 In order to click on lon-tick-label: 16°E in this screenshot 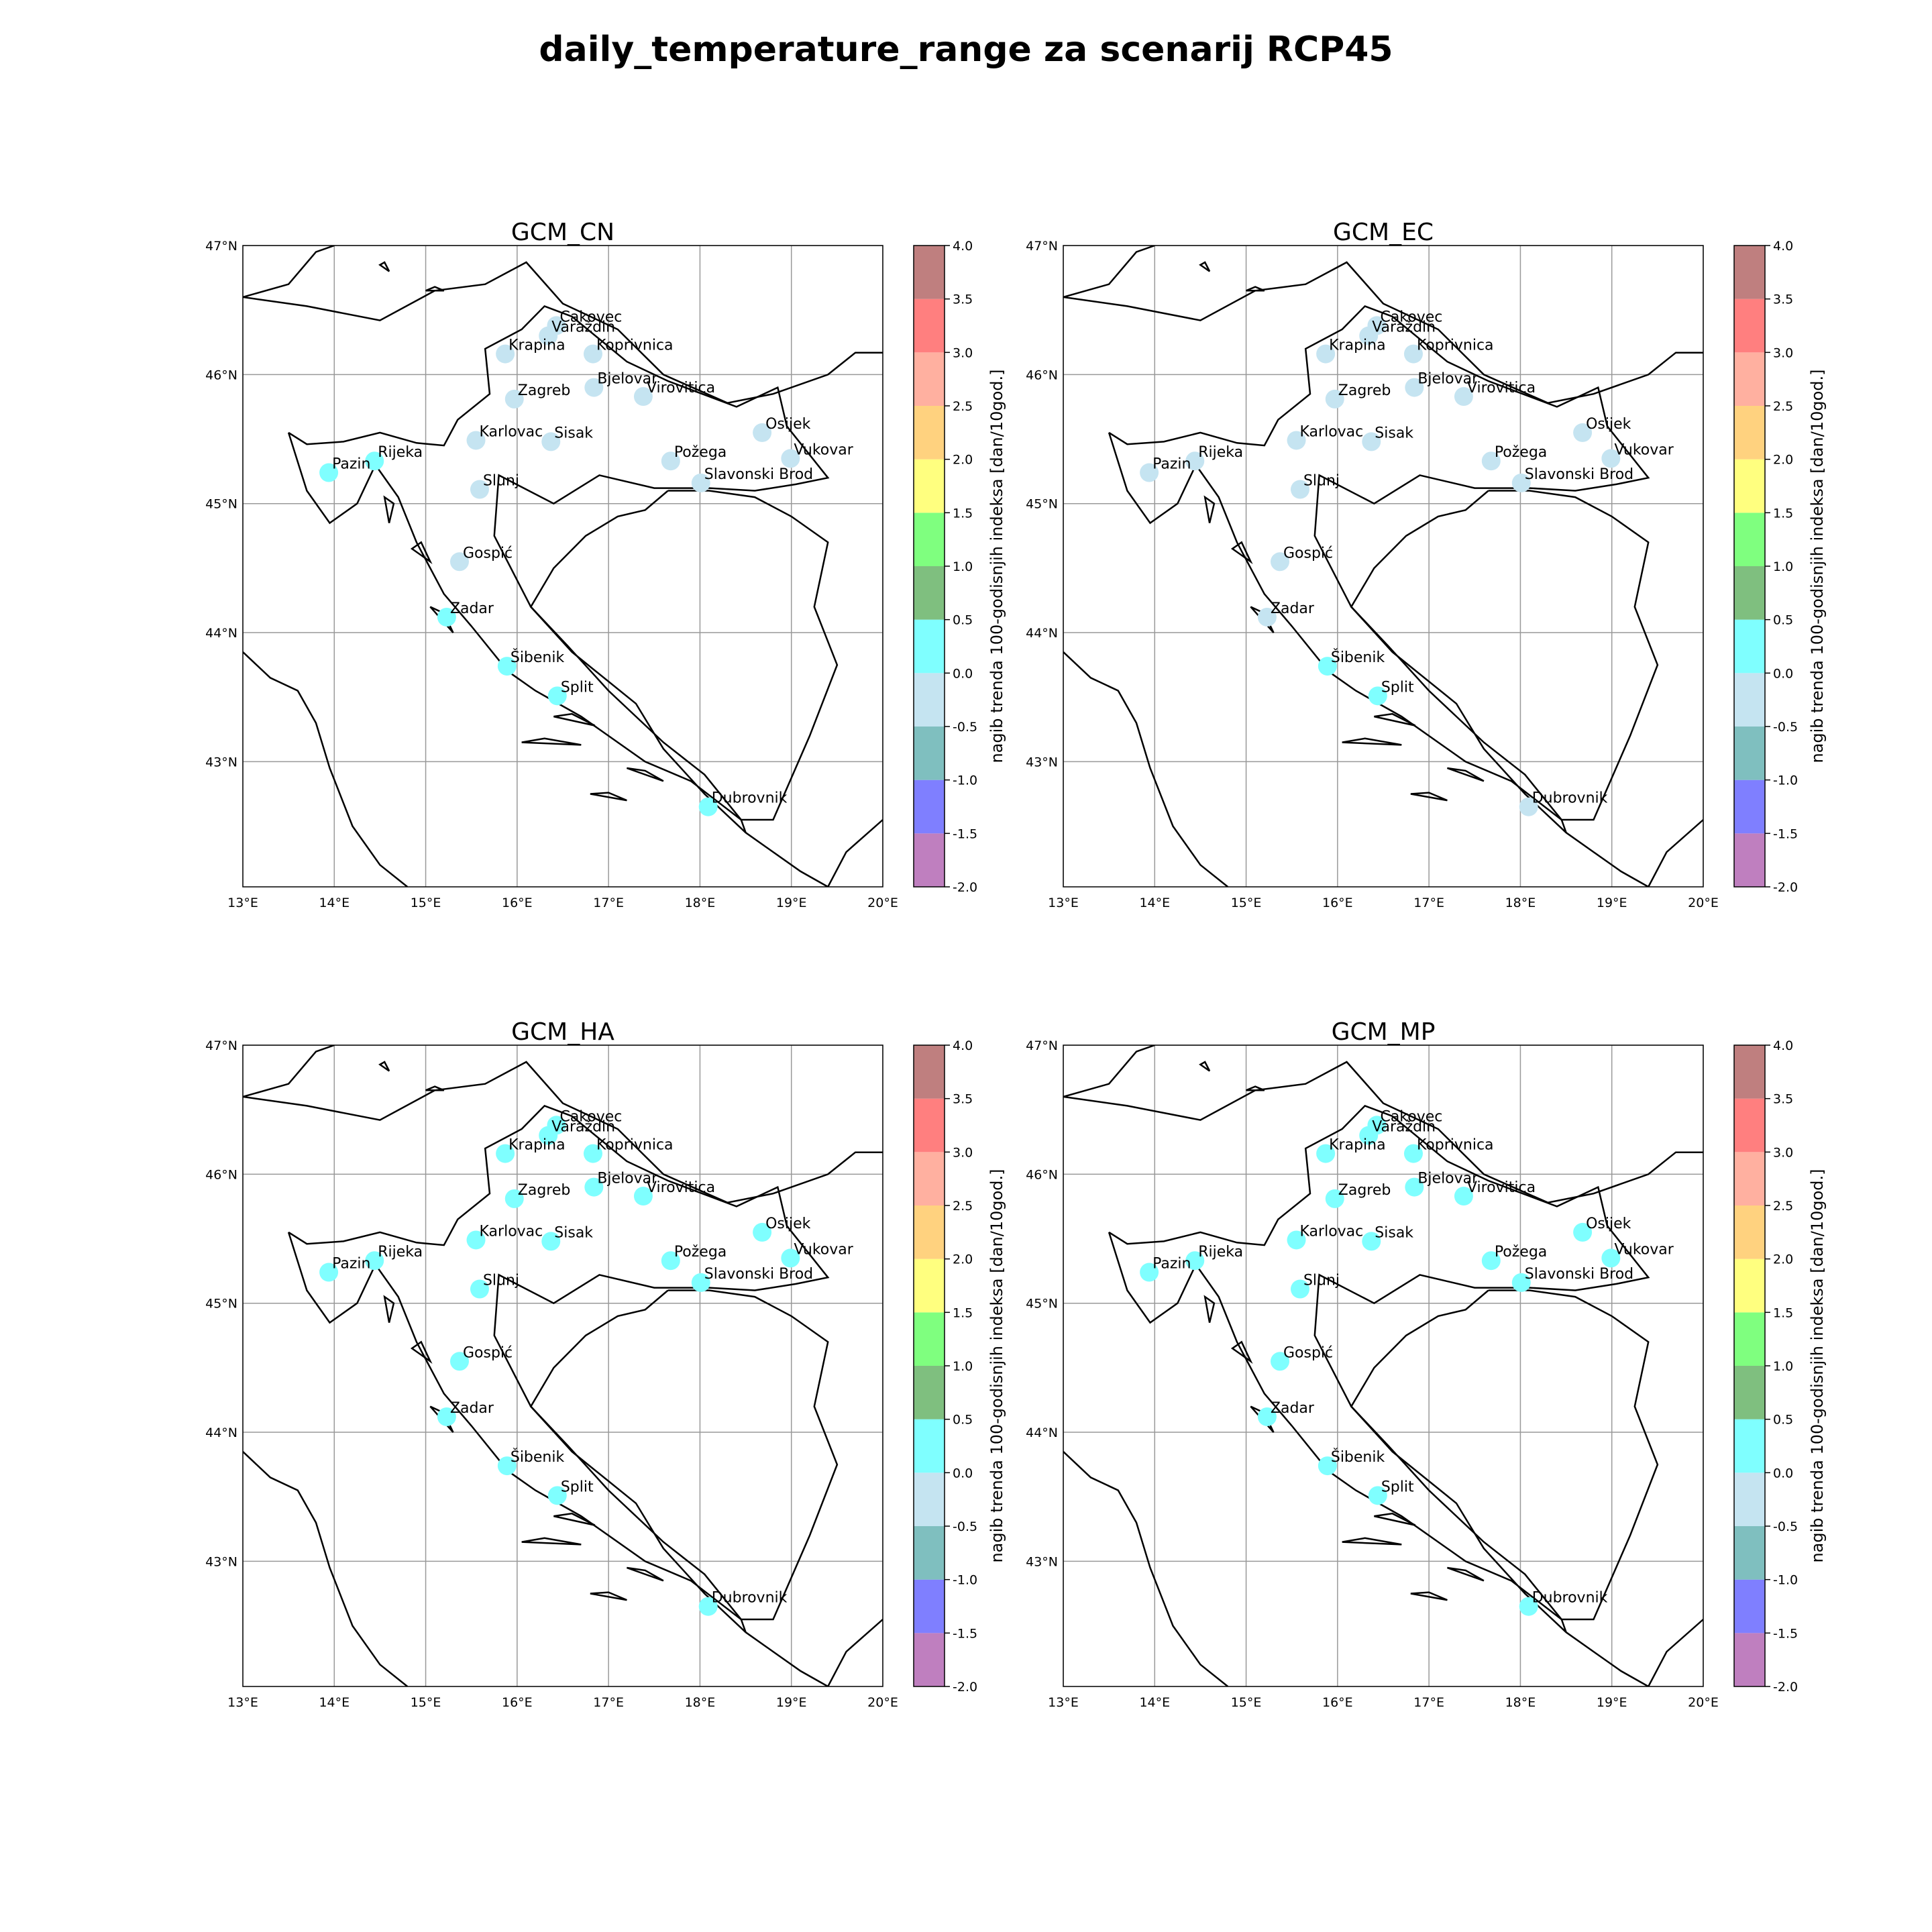, I will do `click(517, 903)`.